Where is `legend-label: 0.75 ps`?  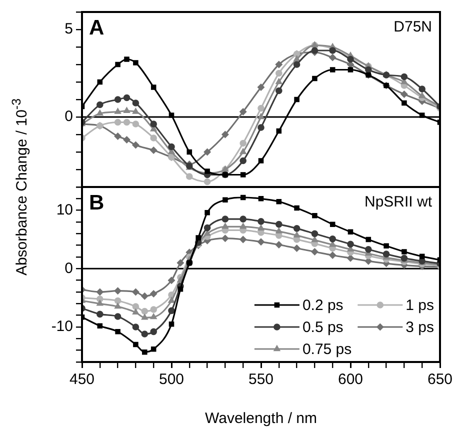
legend-label: 0.75 ps is located at coordinates (327, 349).